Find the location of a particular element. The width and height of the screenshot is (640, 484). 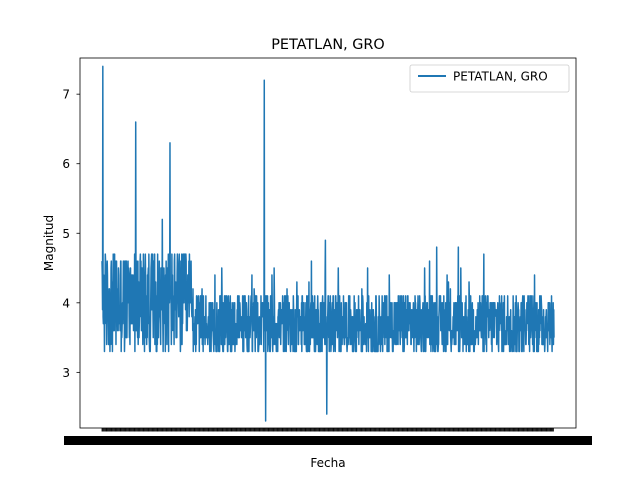

legend: PETATLAN, GRO is located at coordinates (489, 78).